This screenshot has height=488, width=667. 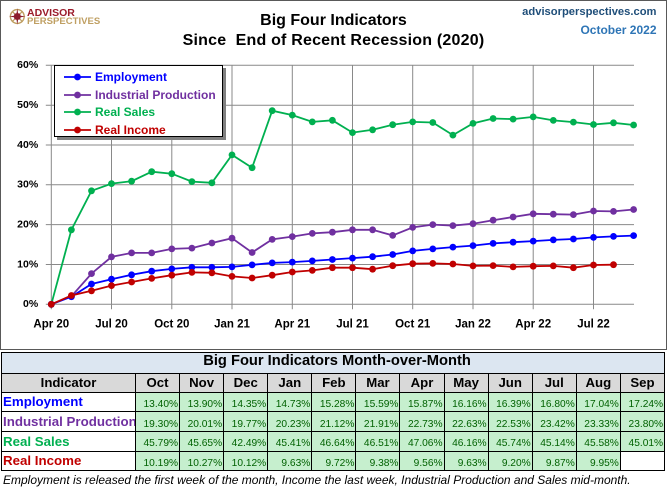 What do you see at coordinates (593, 324) in the screenshot?
I see `svg-text: Jul 22` at bounding box center [593, 324].